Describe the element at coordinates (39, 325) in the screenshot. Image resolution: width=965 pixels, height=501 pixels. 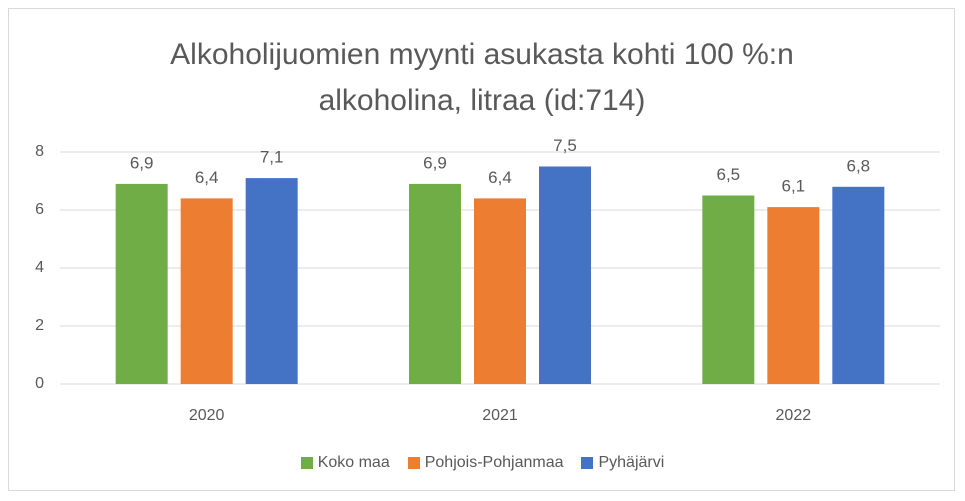
I see `y-tick-label: 2` at that location.